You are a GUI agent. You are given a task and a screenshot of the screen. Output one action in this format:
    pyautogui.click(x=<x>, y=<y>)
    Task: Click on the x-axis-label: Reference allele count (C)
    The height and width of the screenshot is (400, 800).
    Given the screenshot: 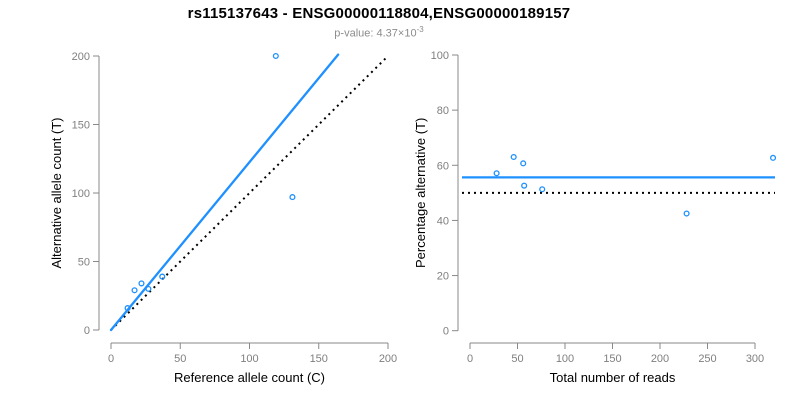 What is the action you would take?
    pyautogui.click(x=249, y=377)
    